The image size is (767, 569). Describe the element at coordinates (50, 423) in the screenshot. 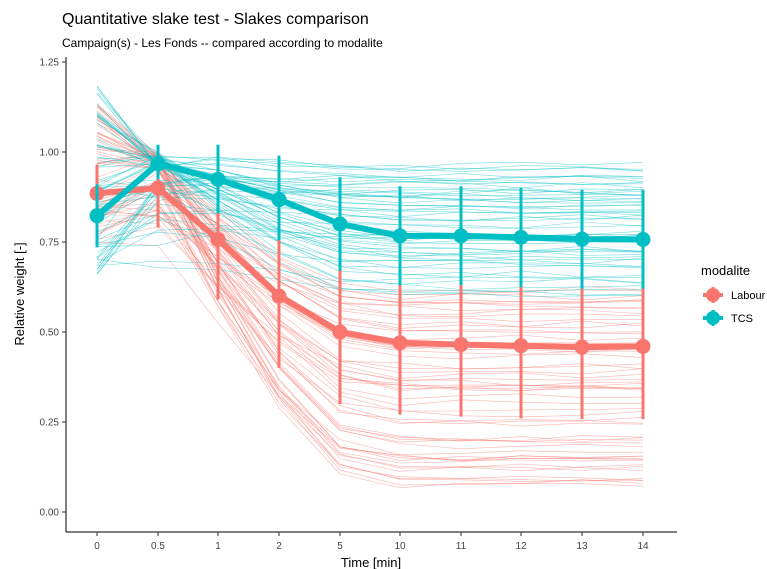

I see `y-tick-label: 0.25` at that location.